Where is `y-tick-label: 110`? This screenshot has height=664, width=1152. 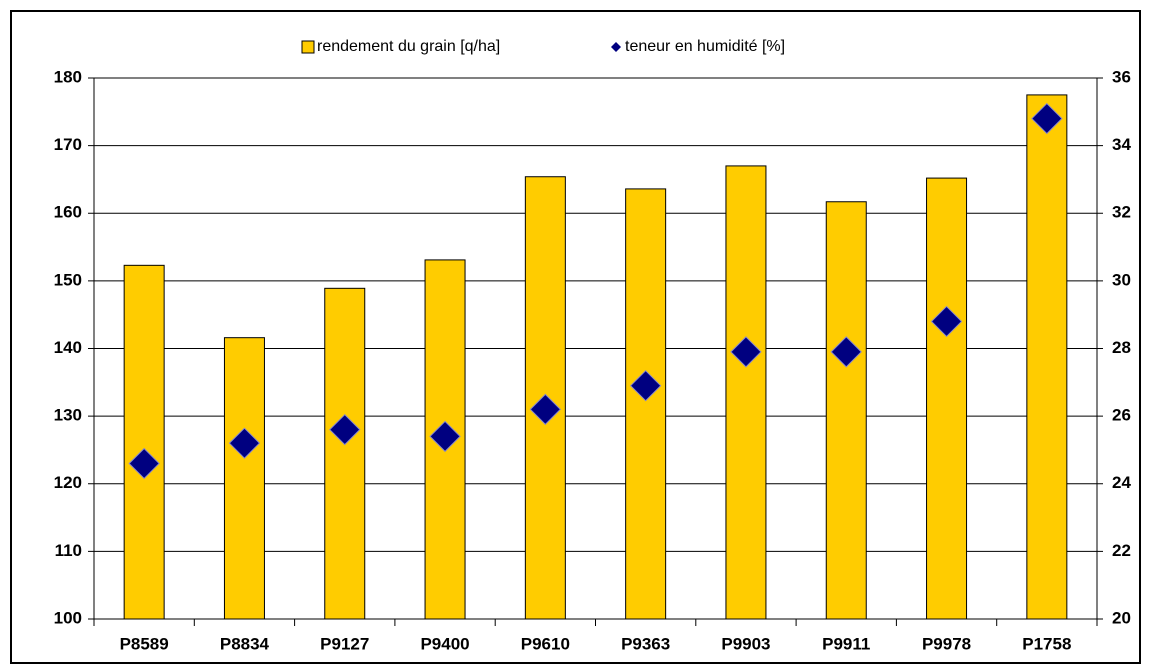
y-tick-label: 110 is located at coordinates (68, 550).